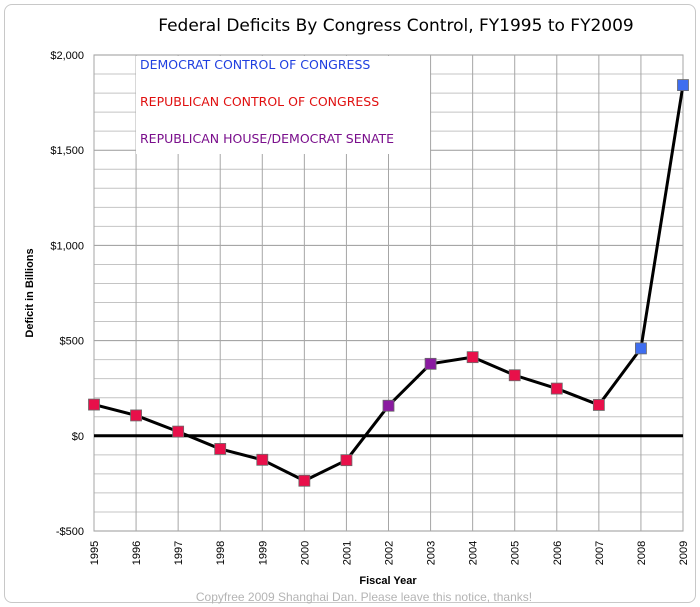  I want to click on x-tick-label: 2004, so click(474, 553).